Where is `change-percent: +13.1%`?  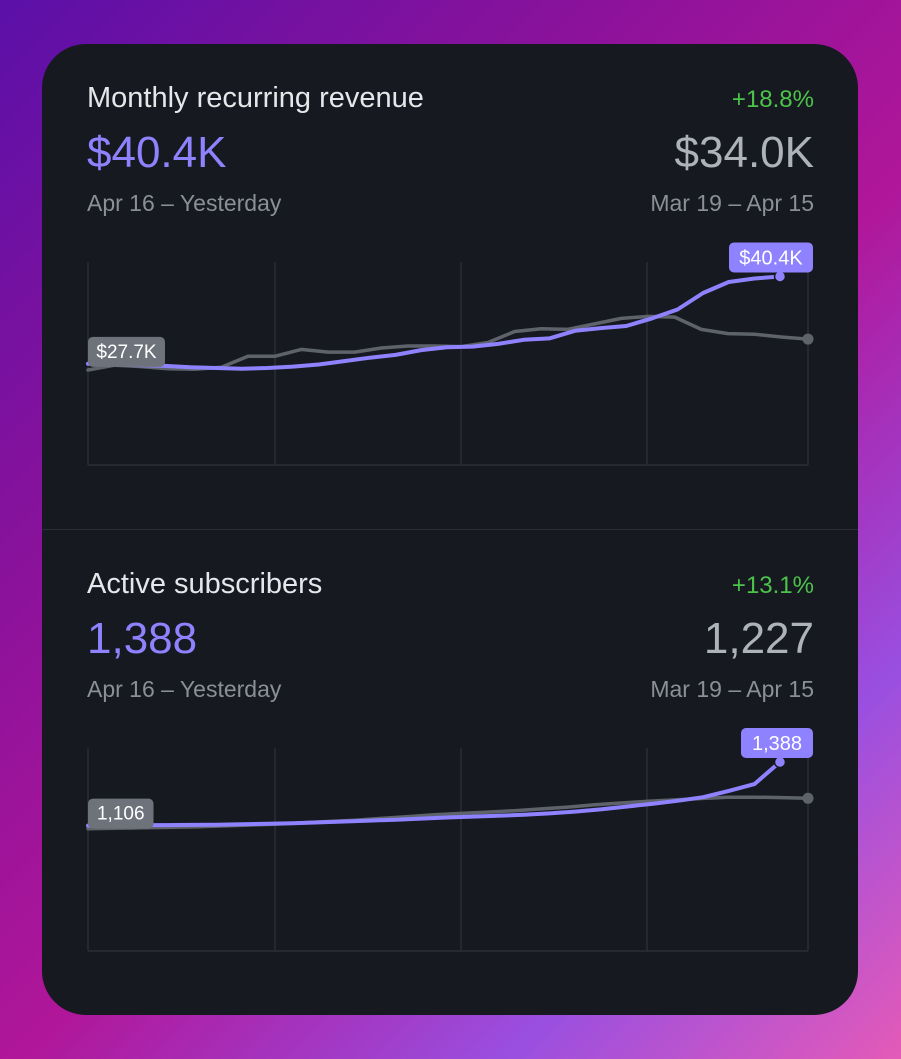
change-percent: +13.1% is located at coordinates (772, 585).